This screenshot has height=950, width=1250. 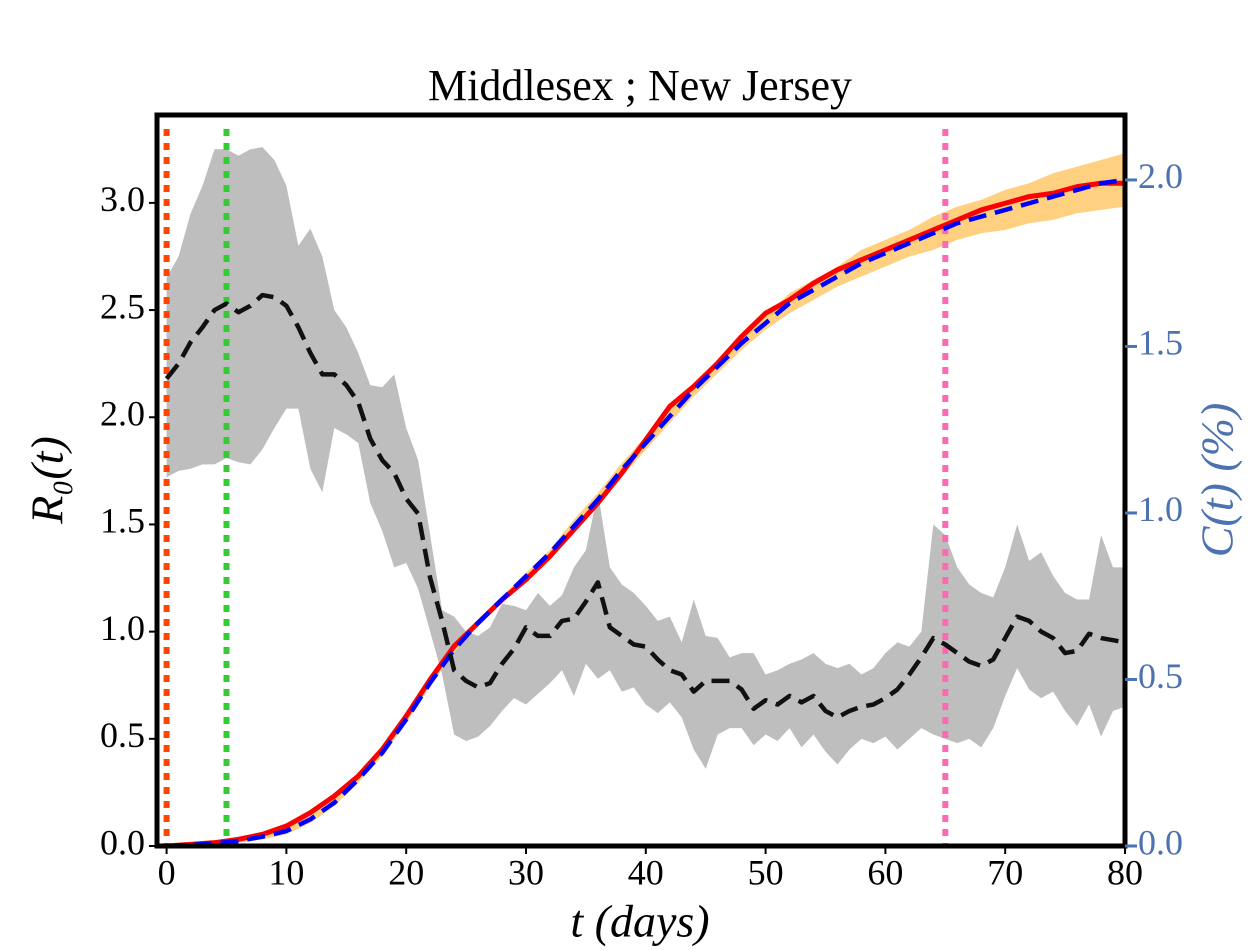 I want to click on y-tick-label: 0.0, so click(x=122, y=842).